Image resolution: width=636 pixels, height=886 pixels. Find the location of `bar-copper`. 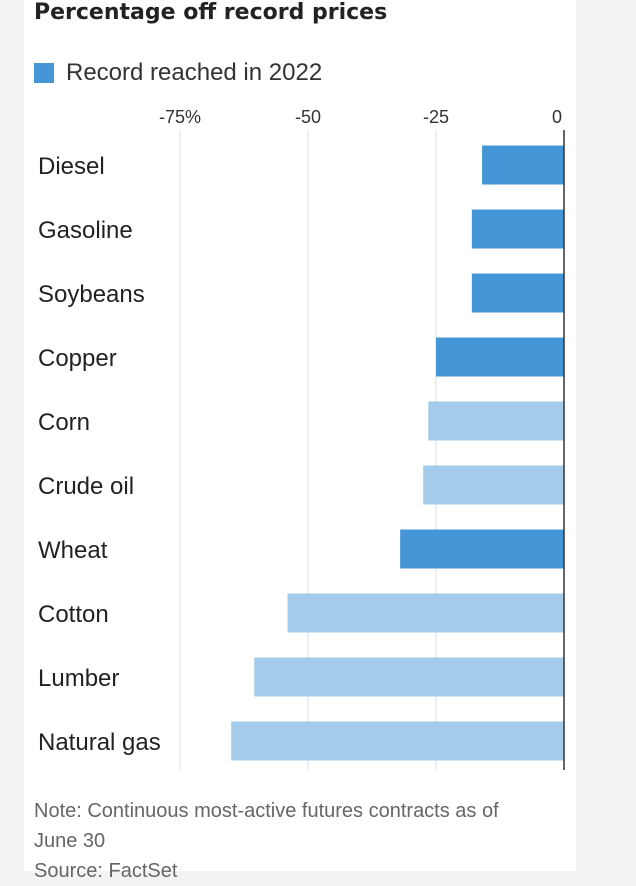

bar-copper is located at coordinates (500, 357).